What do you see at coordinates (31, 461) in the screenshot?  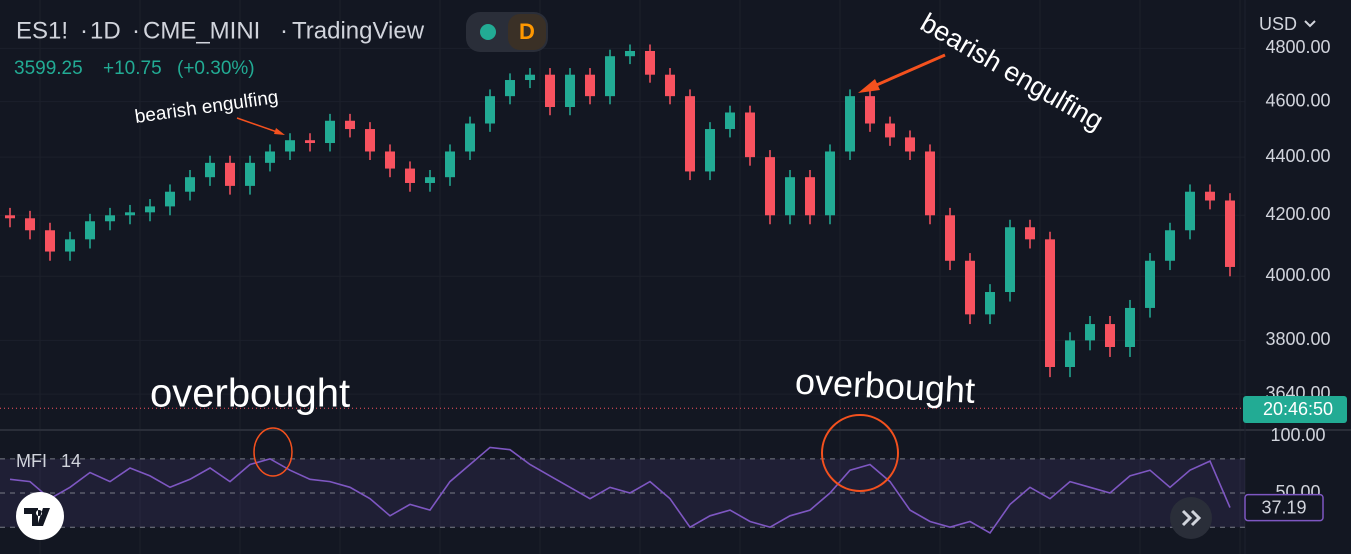 I see `indicator-name: MFI` at bounding box center [31, 461].